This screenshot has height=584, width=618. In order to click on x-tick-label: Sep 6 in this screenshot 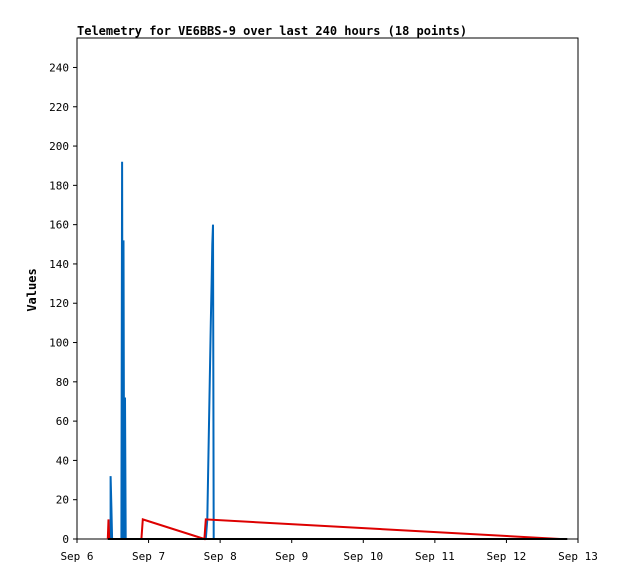, I will do `click(76, 556)`.